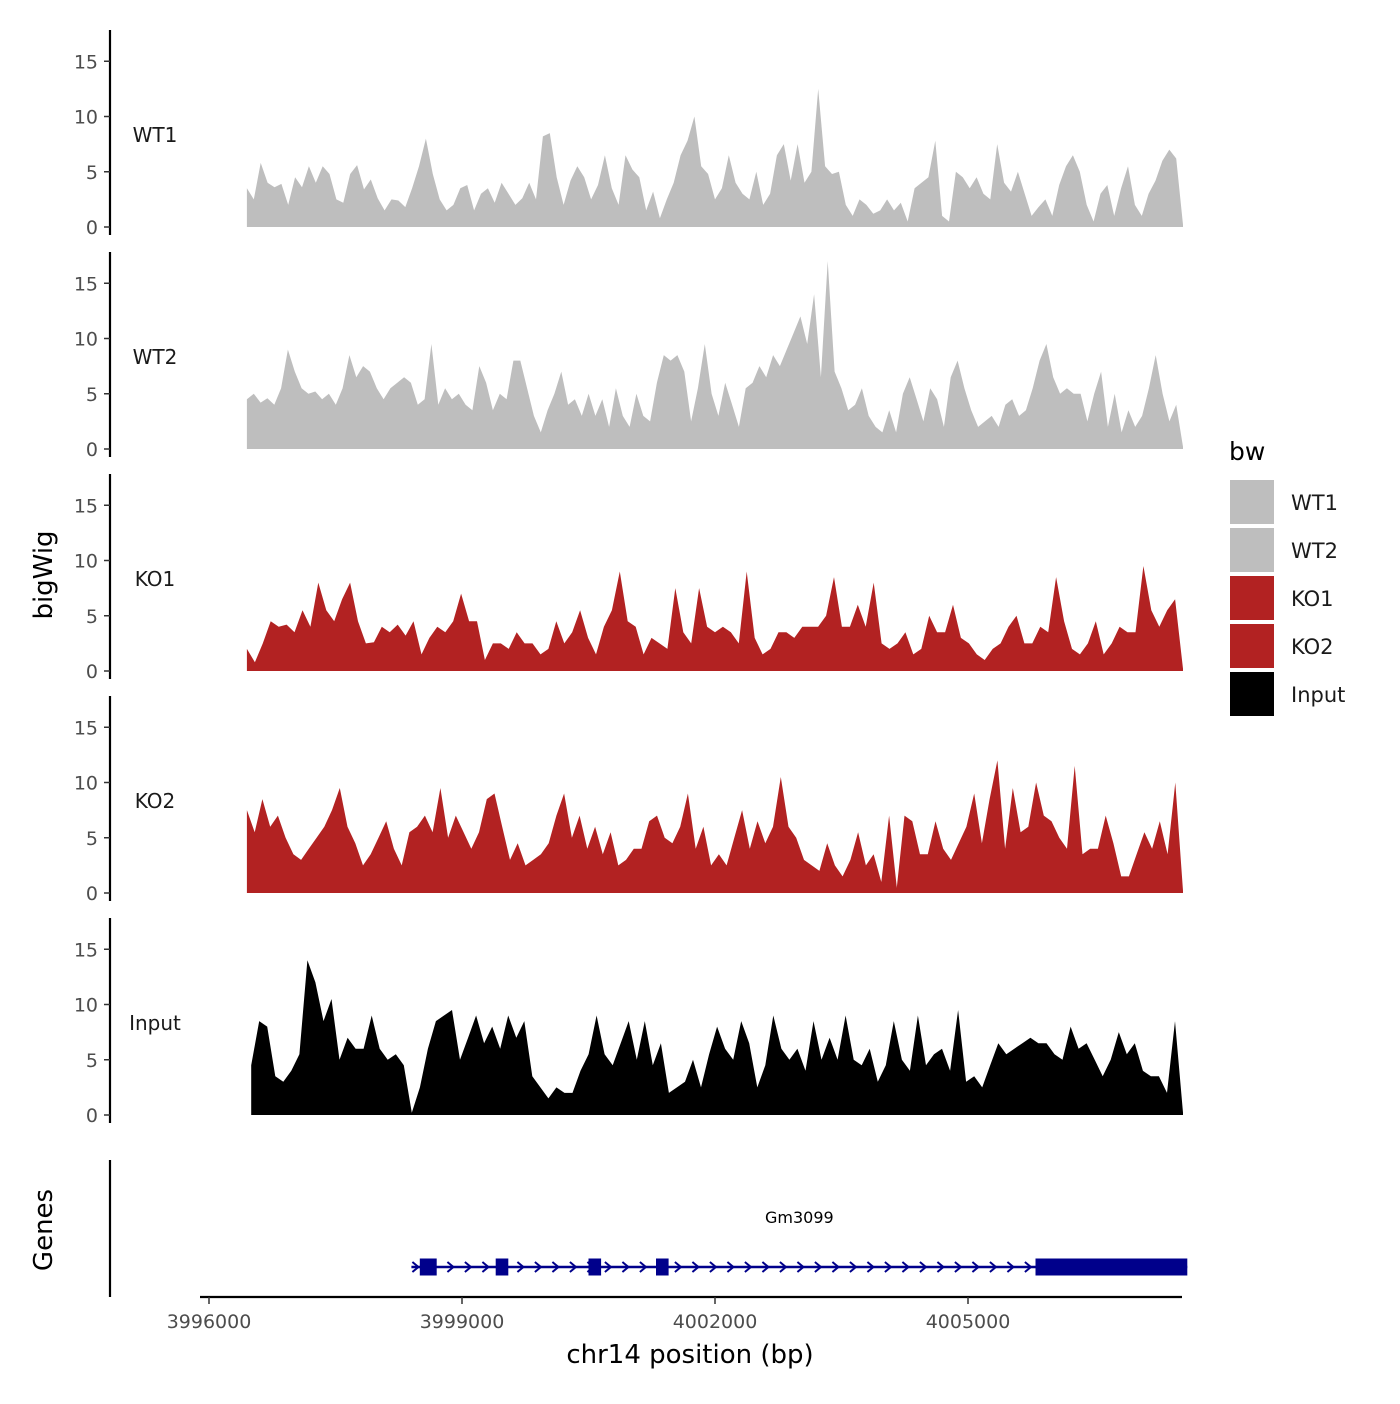 The height and width of the screenshot is (1404, 1400). I want to click on x-axis: 3996000 3999000 4002000 4005000, so click(674, 1314).